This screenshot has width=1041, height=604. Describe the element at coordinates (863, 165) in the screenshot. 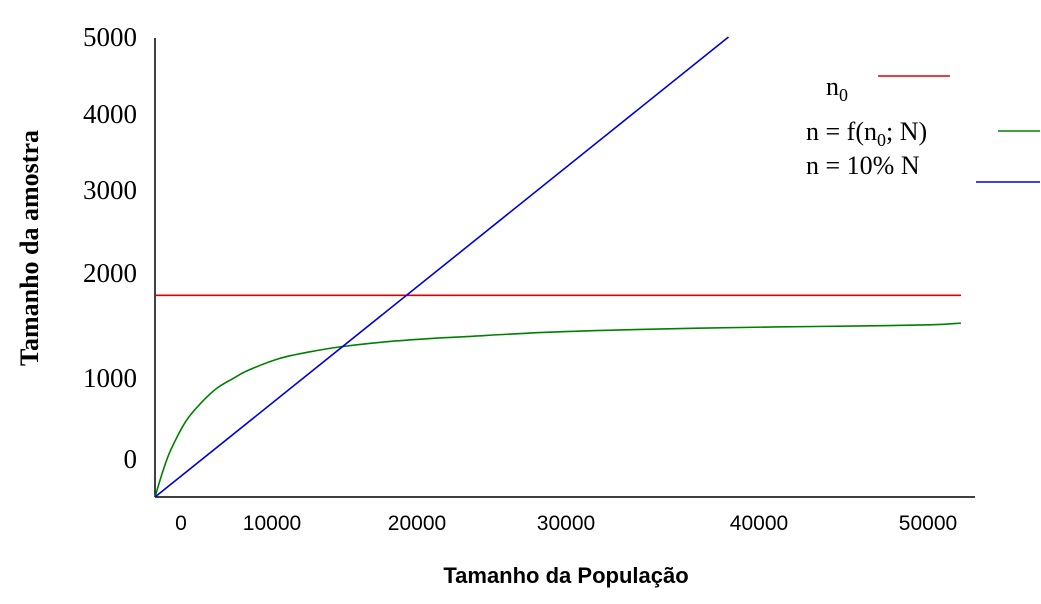

I see `legend-label-pct: n = 10% N` at that location.